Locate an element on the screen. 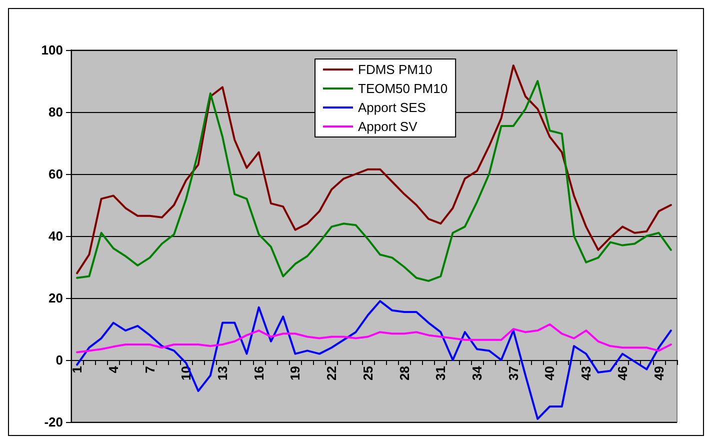 This screenshot has width=714, height=446. x-tick-label: 37 is located at coordinates (513, 373).